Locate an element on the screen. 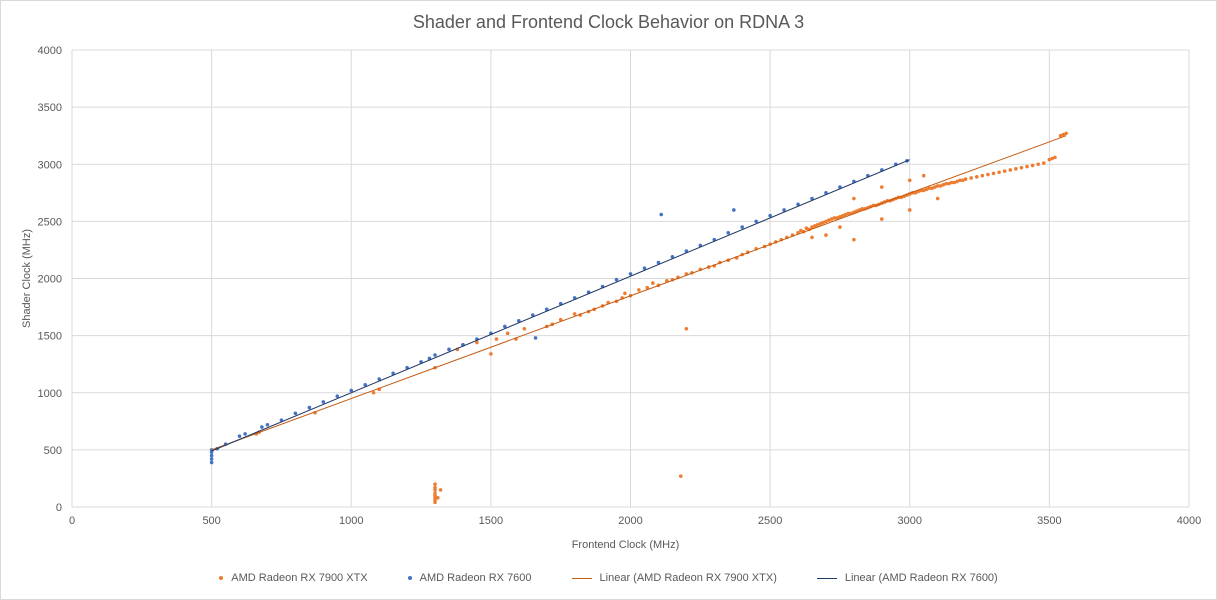 The image size is (1217, 600). legend-label: Linear (AMD Radeon RX 7600) is located at coordinates (921, 578).